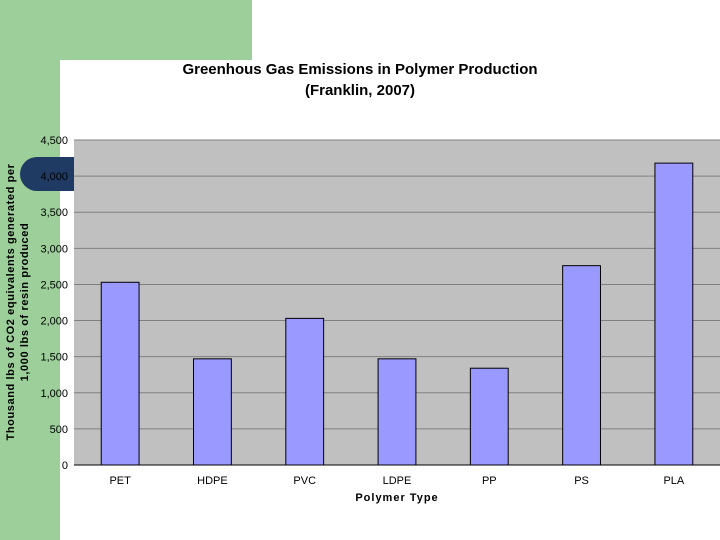 The image size is (720, 540). I want to click on bar-hdpe, so click(212, 412).